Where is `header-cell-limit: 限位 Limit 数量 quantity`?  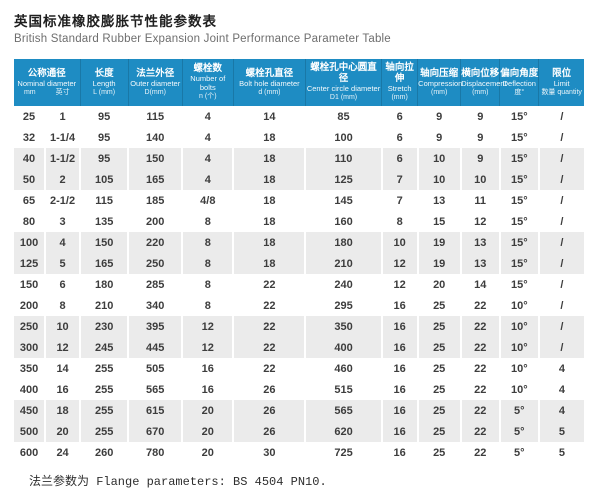 header-cell-limit: 限位 Limit 数量 quantity is located at coordinates (561, 82).